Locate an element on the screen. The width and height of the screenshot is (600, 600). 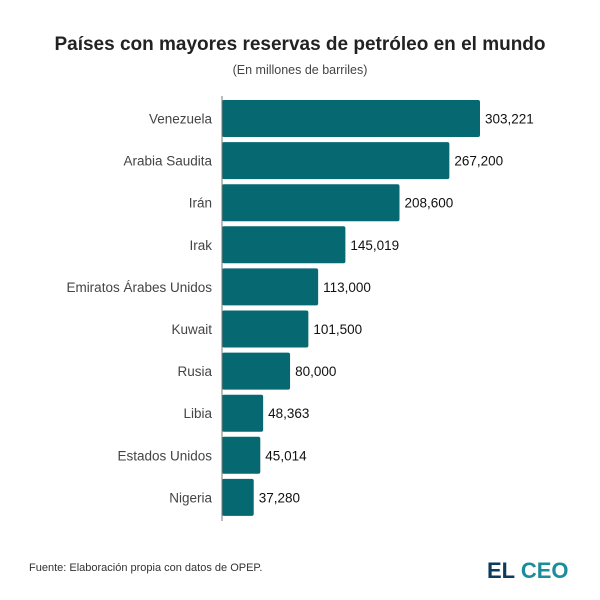
logo-el: EL is located at coordinates (501, 570).